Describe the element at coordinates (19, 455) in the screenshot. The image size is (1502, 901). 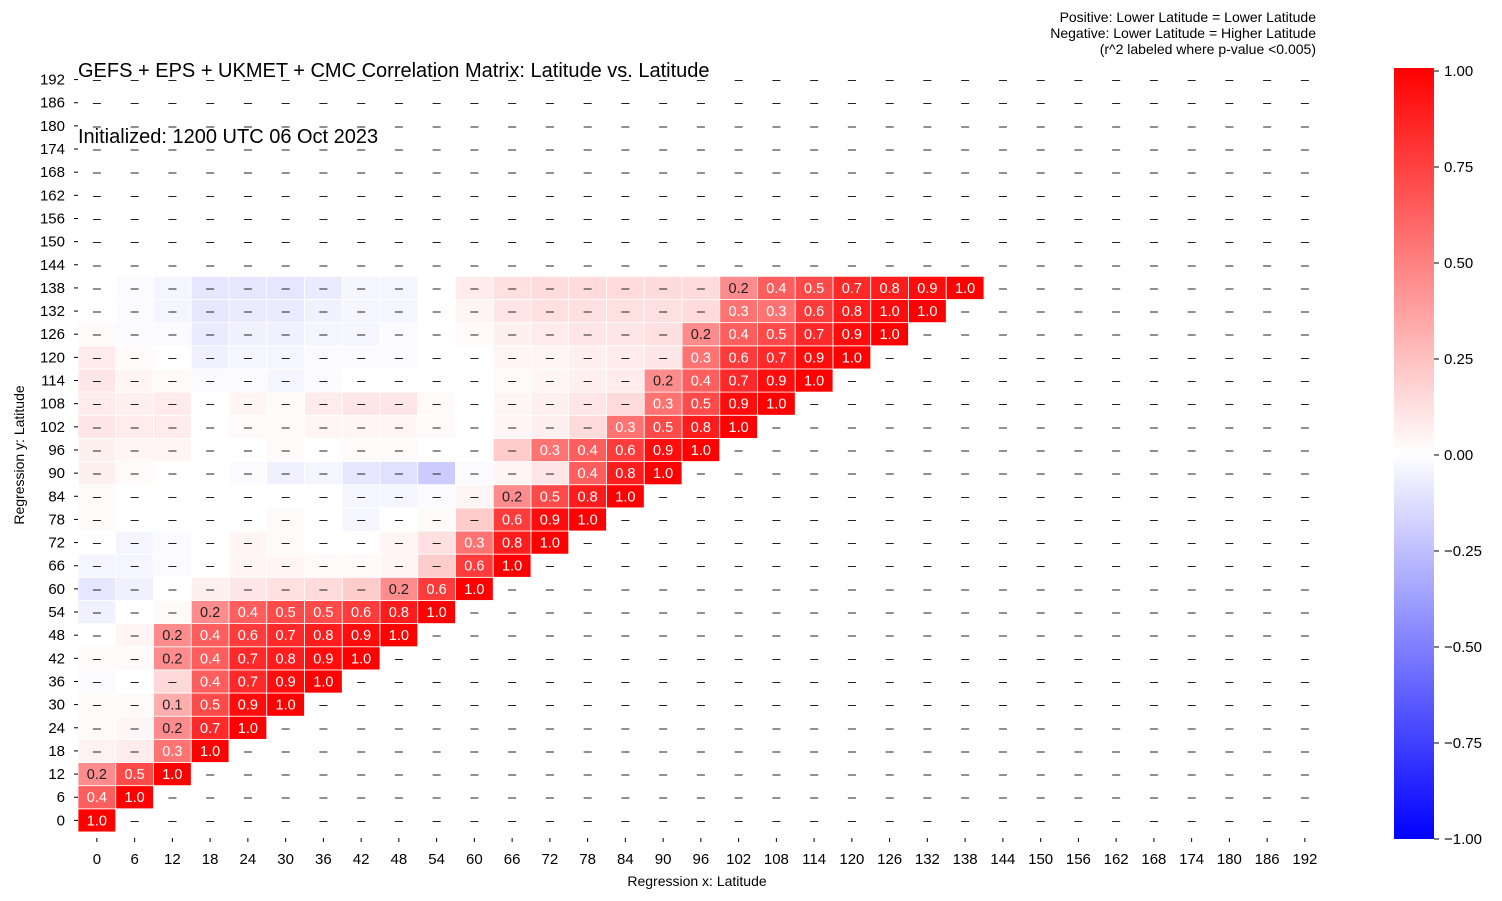
I see `y-axis-label: Regression y: Latitude` at that location.